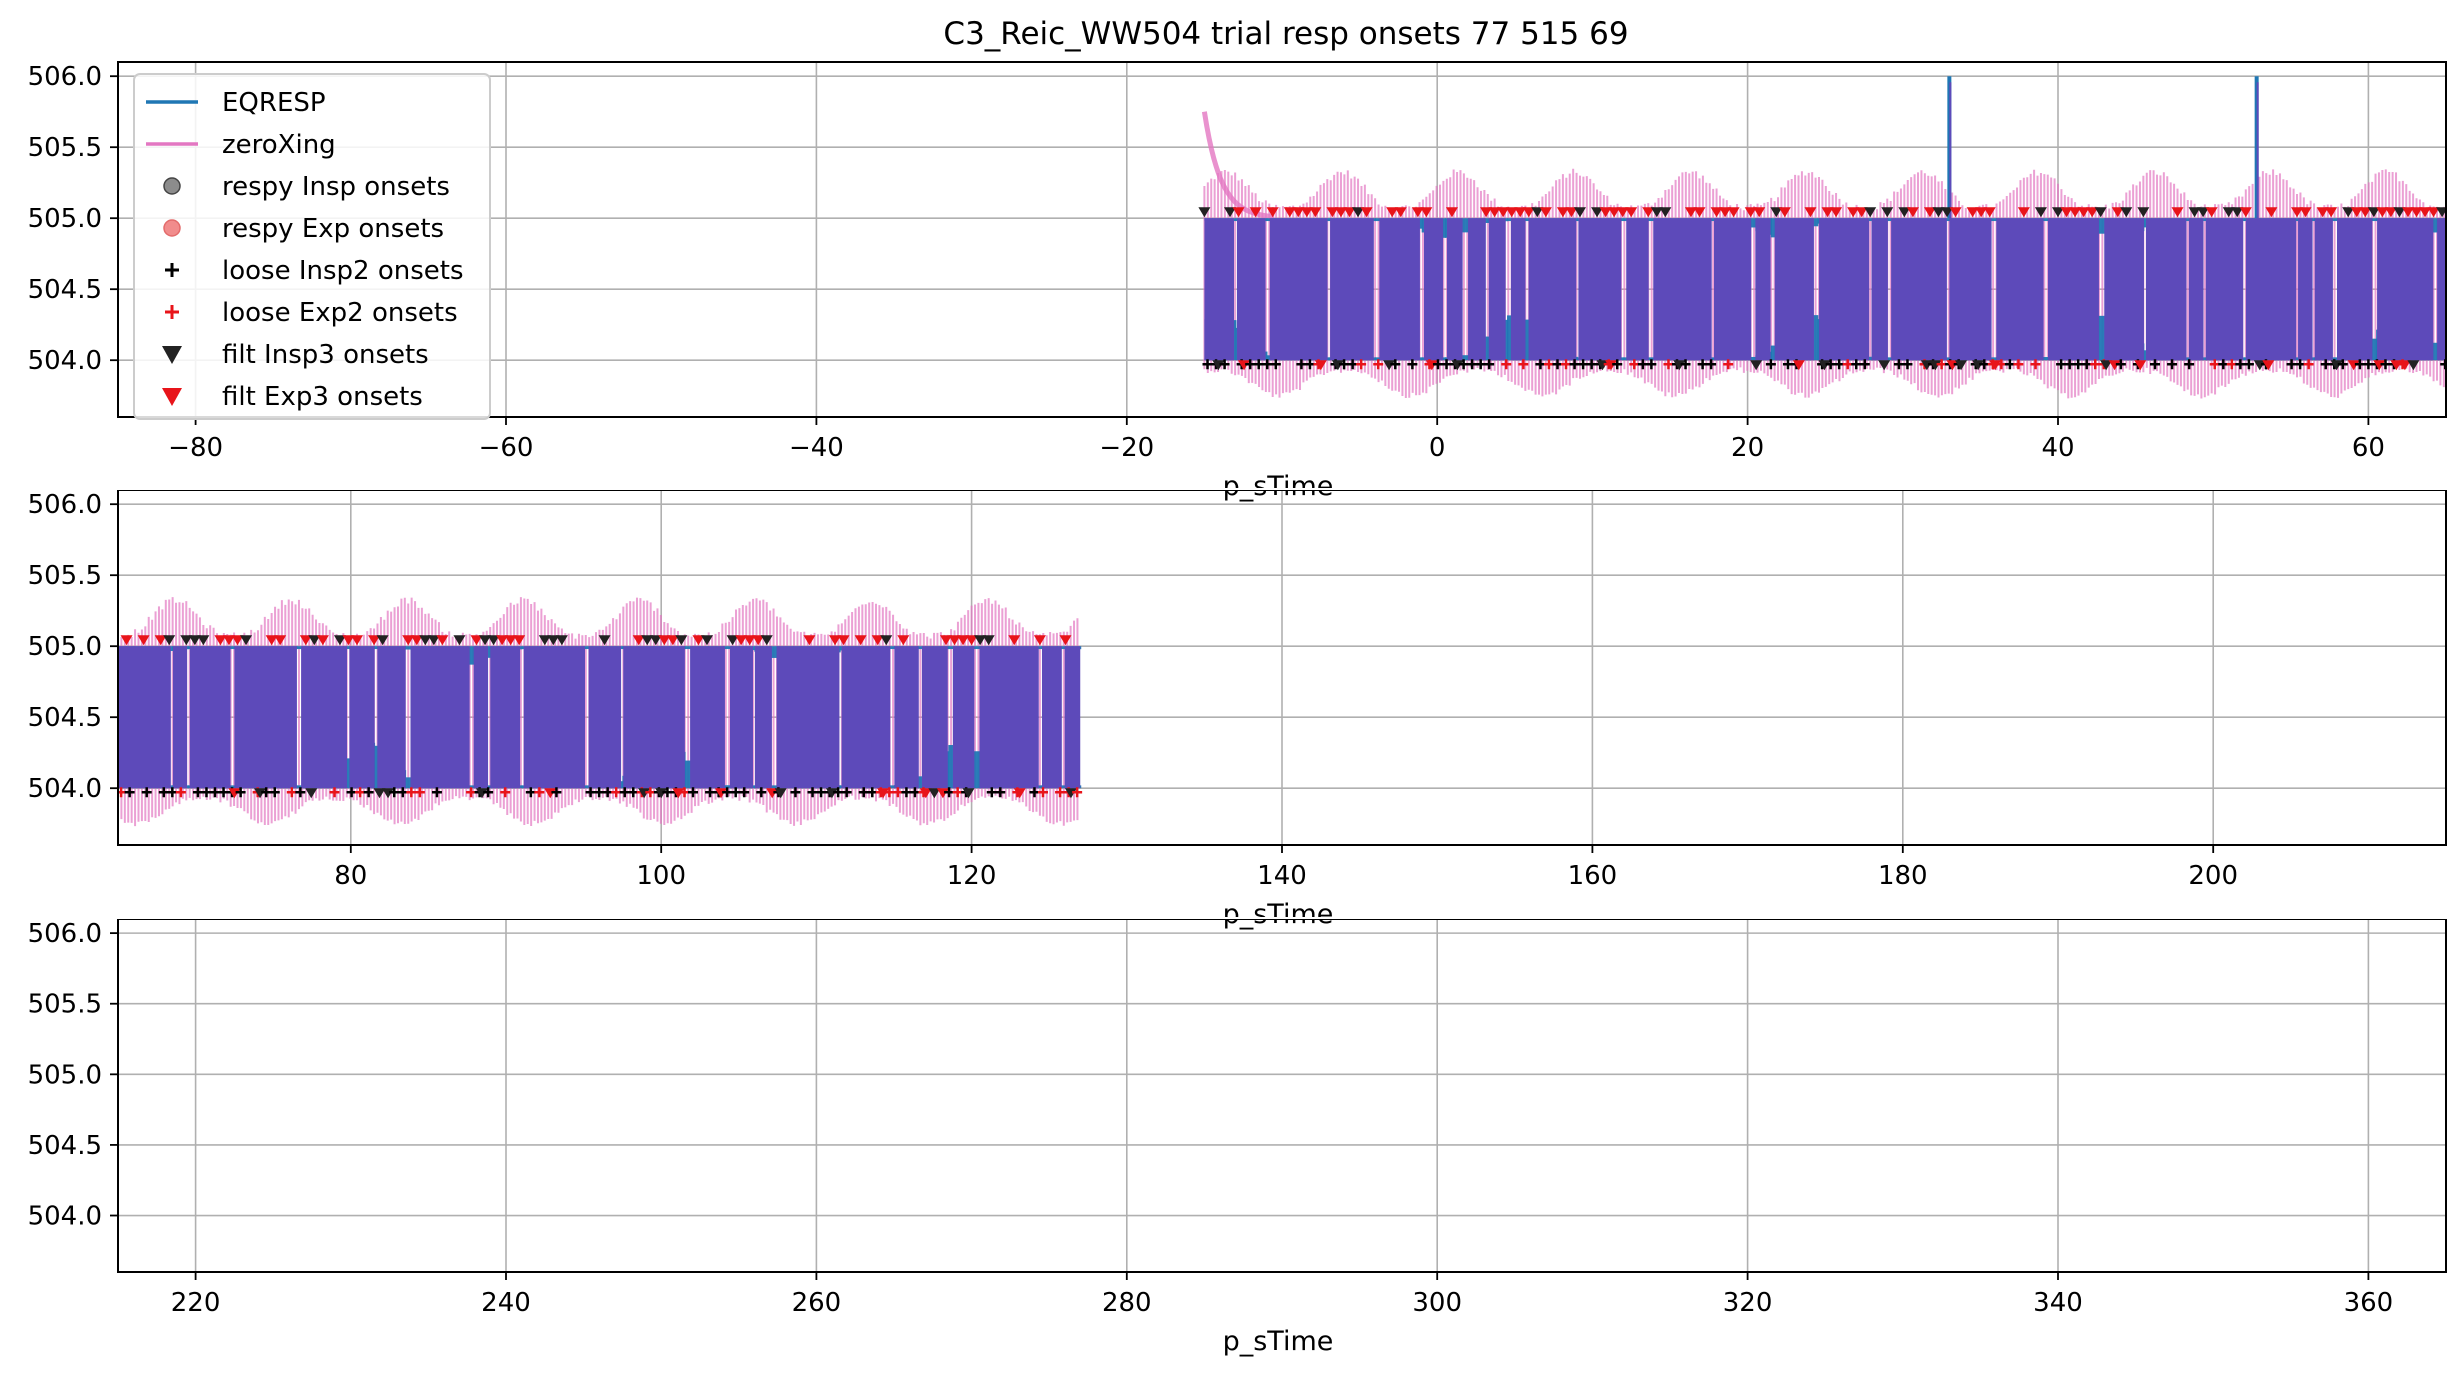 The height and width of the screenshot is (1382, 2464). What do you see at coordinates (65, 647) in the screenshot?
I see `y-tick-label: 505.0` at bounding box center [65, 647].